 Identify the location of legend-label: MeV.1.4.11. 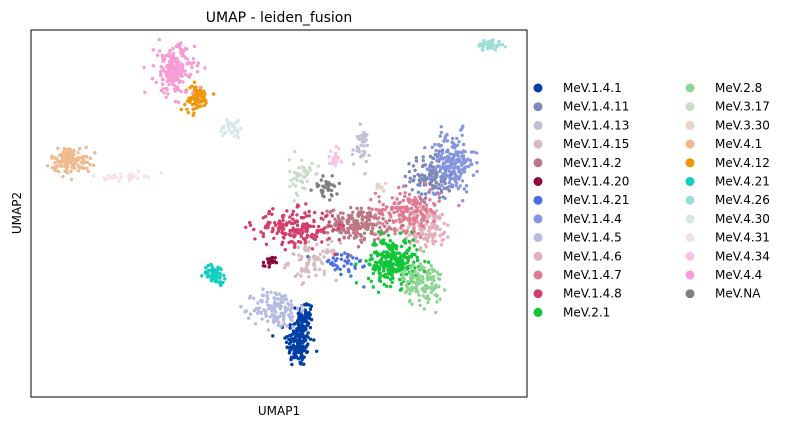
(596, 107).